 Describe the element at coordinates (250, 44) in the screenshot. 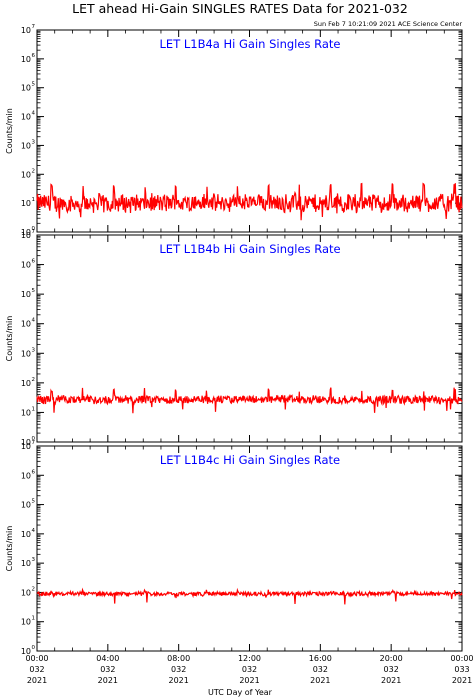

I see `panel-title: LET L1B4a Hi Gain Singles Rate` at that location.